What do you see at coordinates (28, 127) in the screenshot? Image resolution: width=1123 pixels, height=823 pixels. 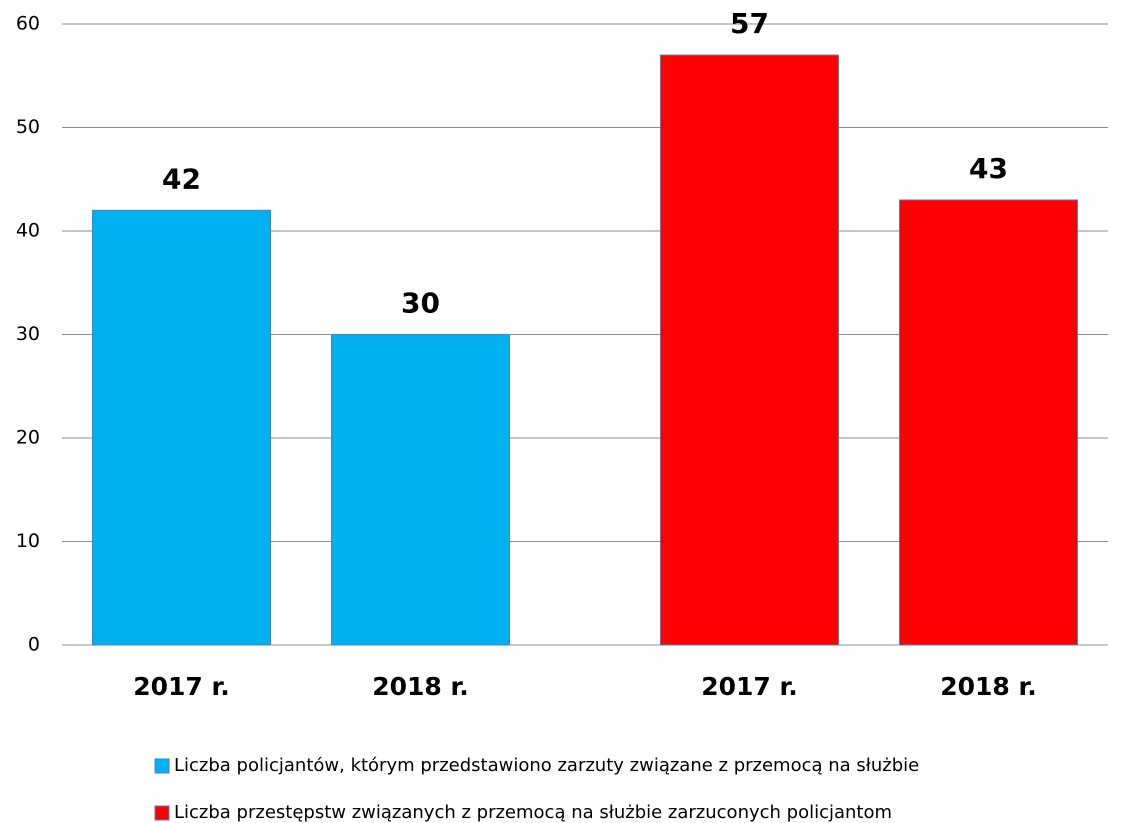 I see `y-tick-label: 50` at bounding box center [28, 127].